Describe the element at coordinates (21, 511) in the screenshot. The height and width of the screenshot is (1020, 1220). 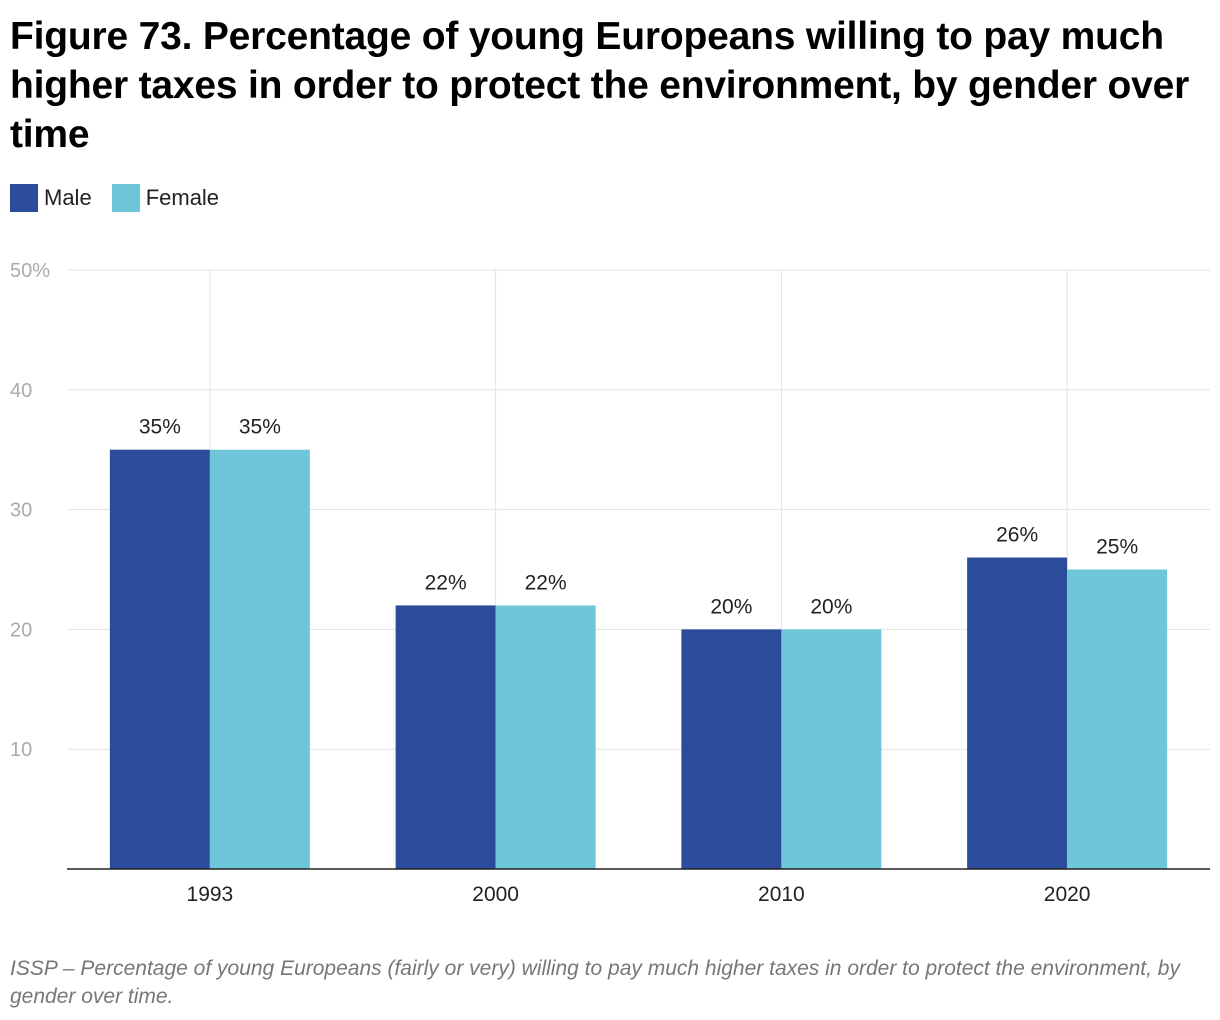
I see `y-tick-label: 30` at that location.